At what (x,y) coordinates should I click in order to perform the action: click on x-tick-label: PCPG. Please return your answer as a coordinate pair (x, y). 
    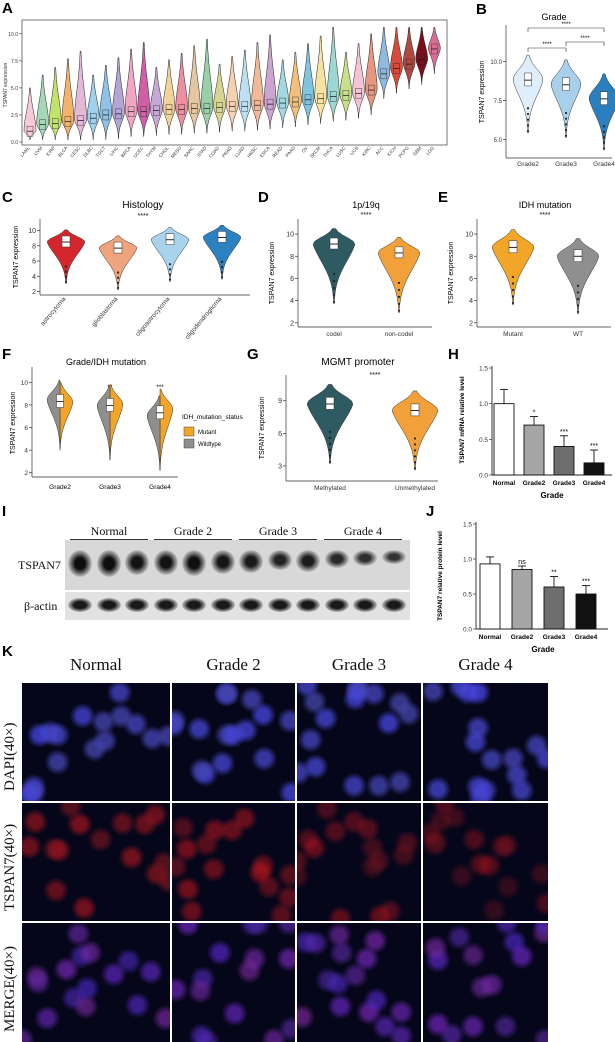
    Looking at the image, I should click on (404, 152).